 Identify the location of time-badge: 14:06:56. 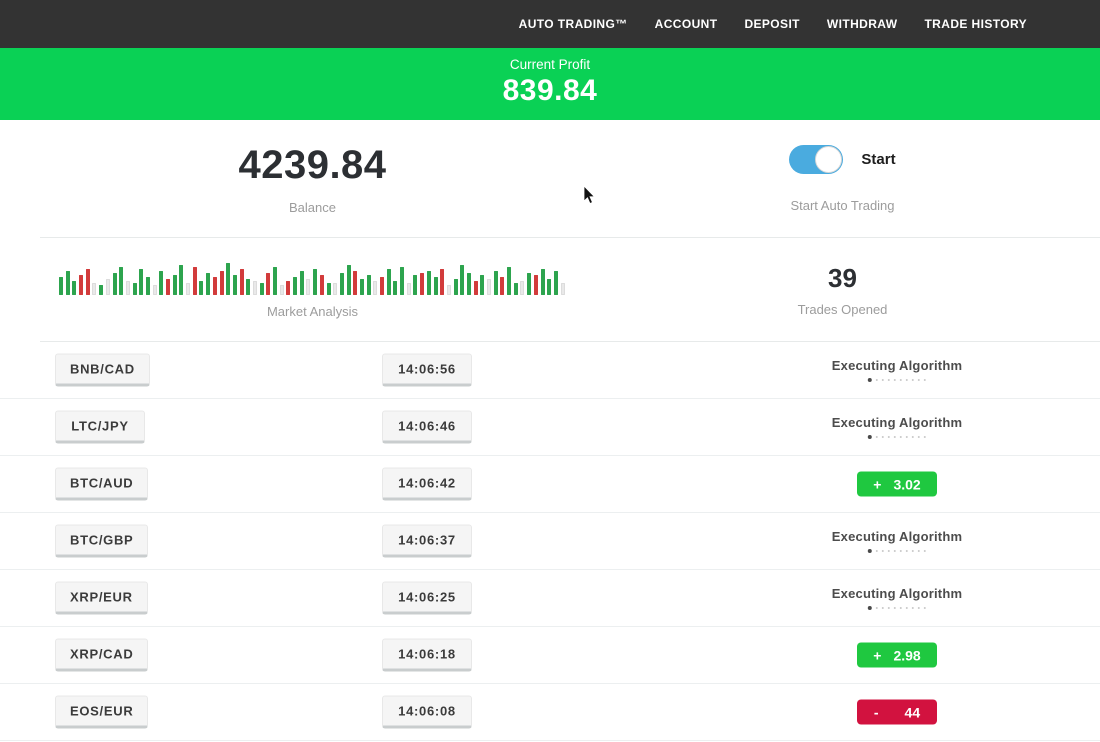
(427, 370).